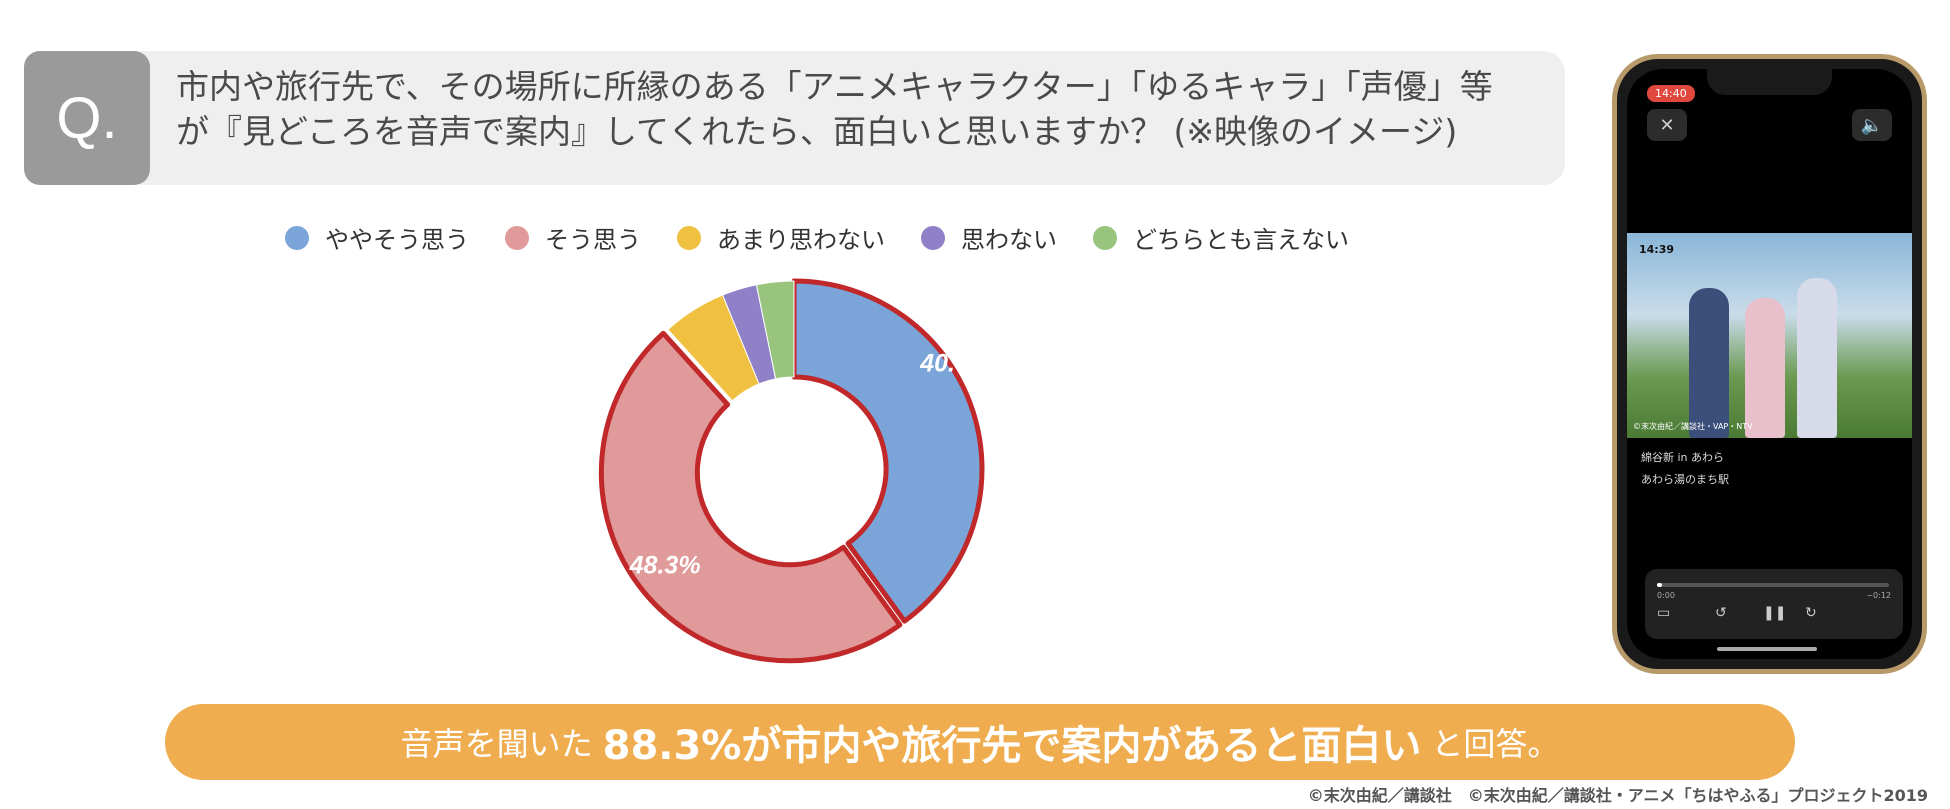 This screenshot has width=1950, height=809. I want to click on result-banner: 音声を聞いた 88.3%が市内や旅行先で案内があると面白い と回答。, so click(980, 742).